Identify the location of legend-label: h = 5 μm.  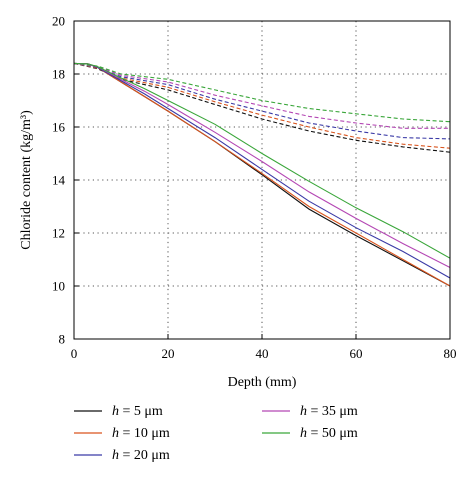
(137, 411).